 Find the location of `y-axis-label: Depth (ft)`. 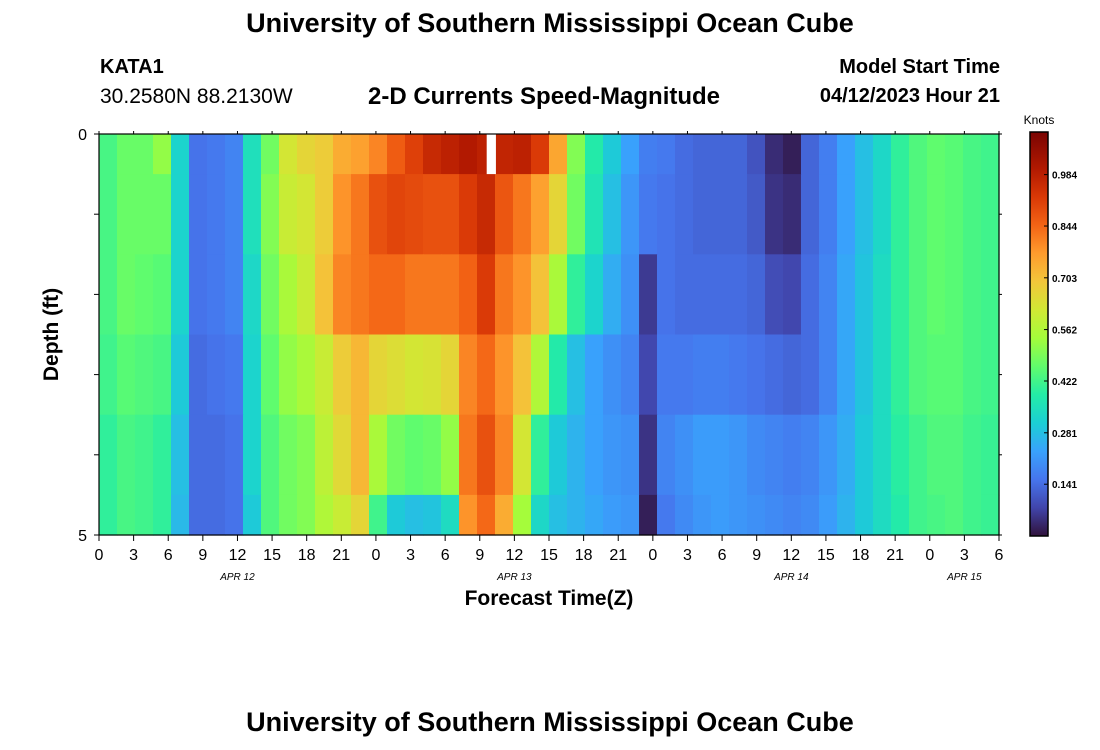

y-axis-label: Depth (ft) is located at coordinates (51, 334).